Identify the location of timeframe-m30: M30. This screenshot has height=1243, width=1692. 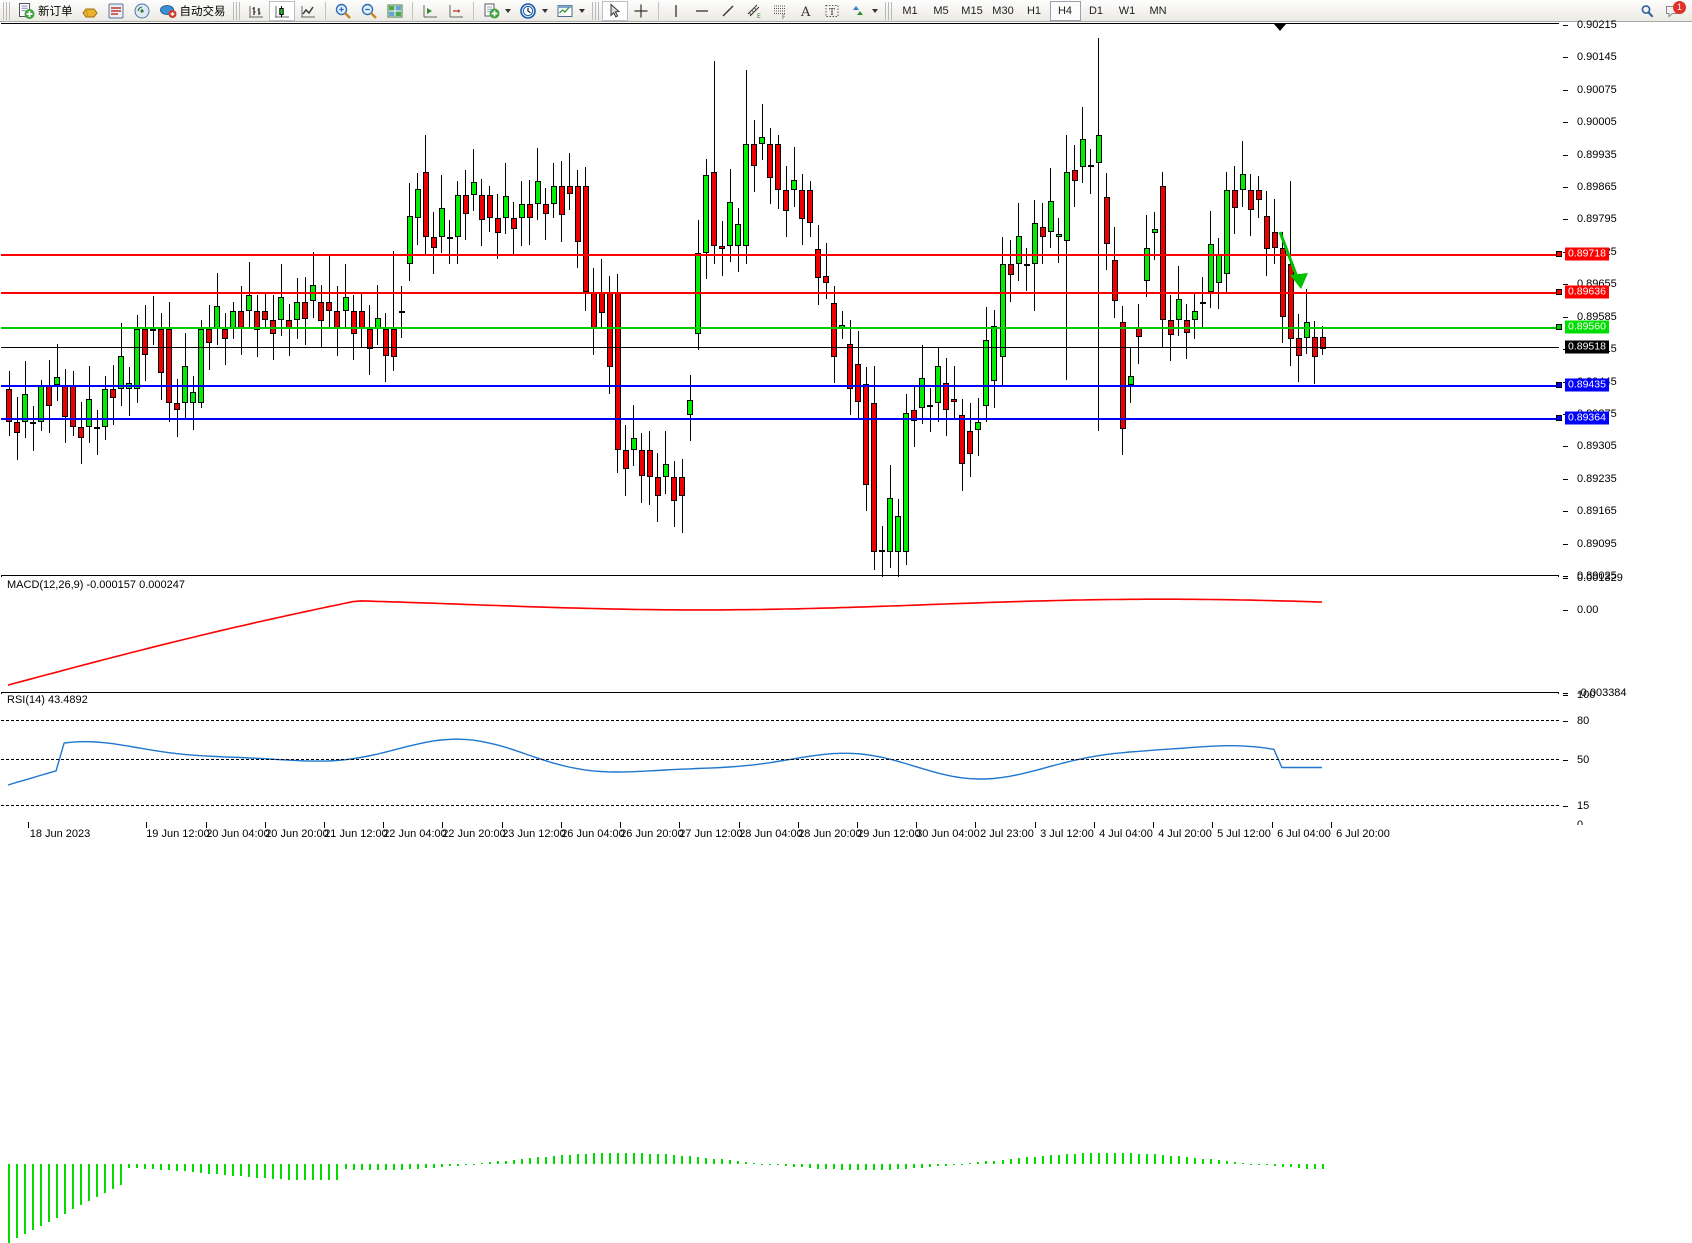
(1003, 10).